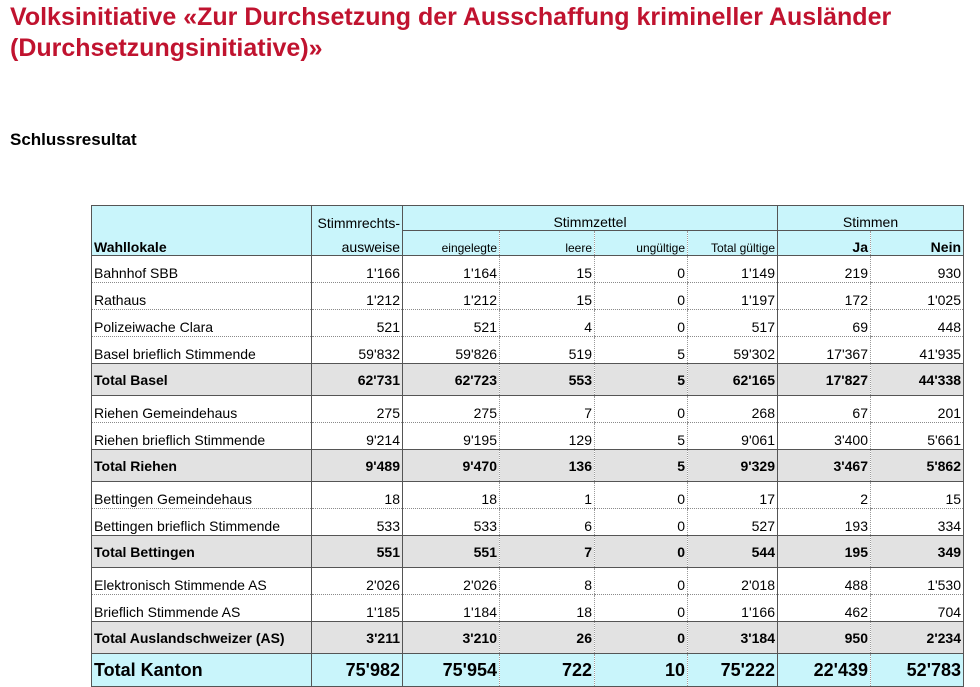 This screenshot has width=980, height=687. What do you see at coordinates (547, 522) in the screenshot?
I see `cell-leere: 6` at bounding box center [547, 522].